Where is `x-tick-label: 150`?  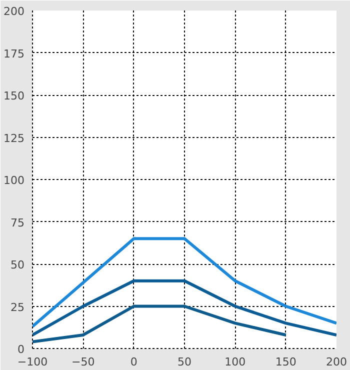
x-tick-label: 150 is located at coordinates (285, 362).